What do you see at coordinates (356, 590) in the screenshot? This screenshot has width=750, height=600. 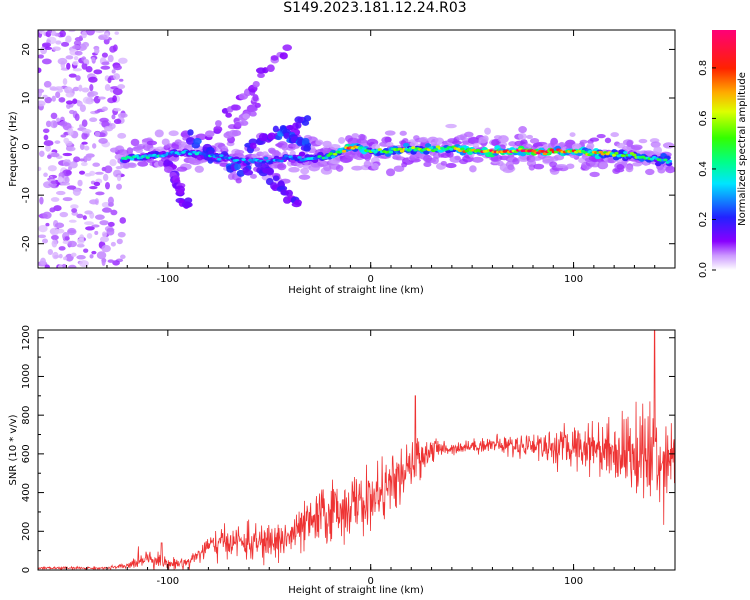 I see `snr-x-axis-label: Height of straight line (km)` at bounding box center [356, 590].